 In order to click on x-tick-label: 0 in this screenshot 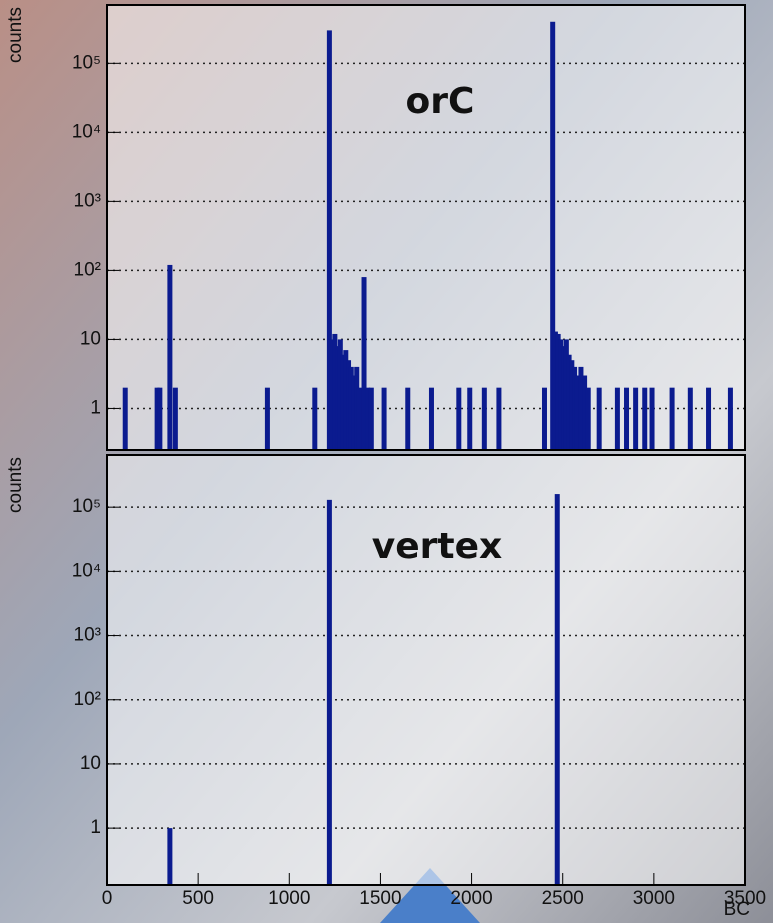, I will do `click(107, 898)`.